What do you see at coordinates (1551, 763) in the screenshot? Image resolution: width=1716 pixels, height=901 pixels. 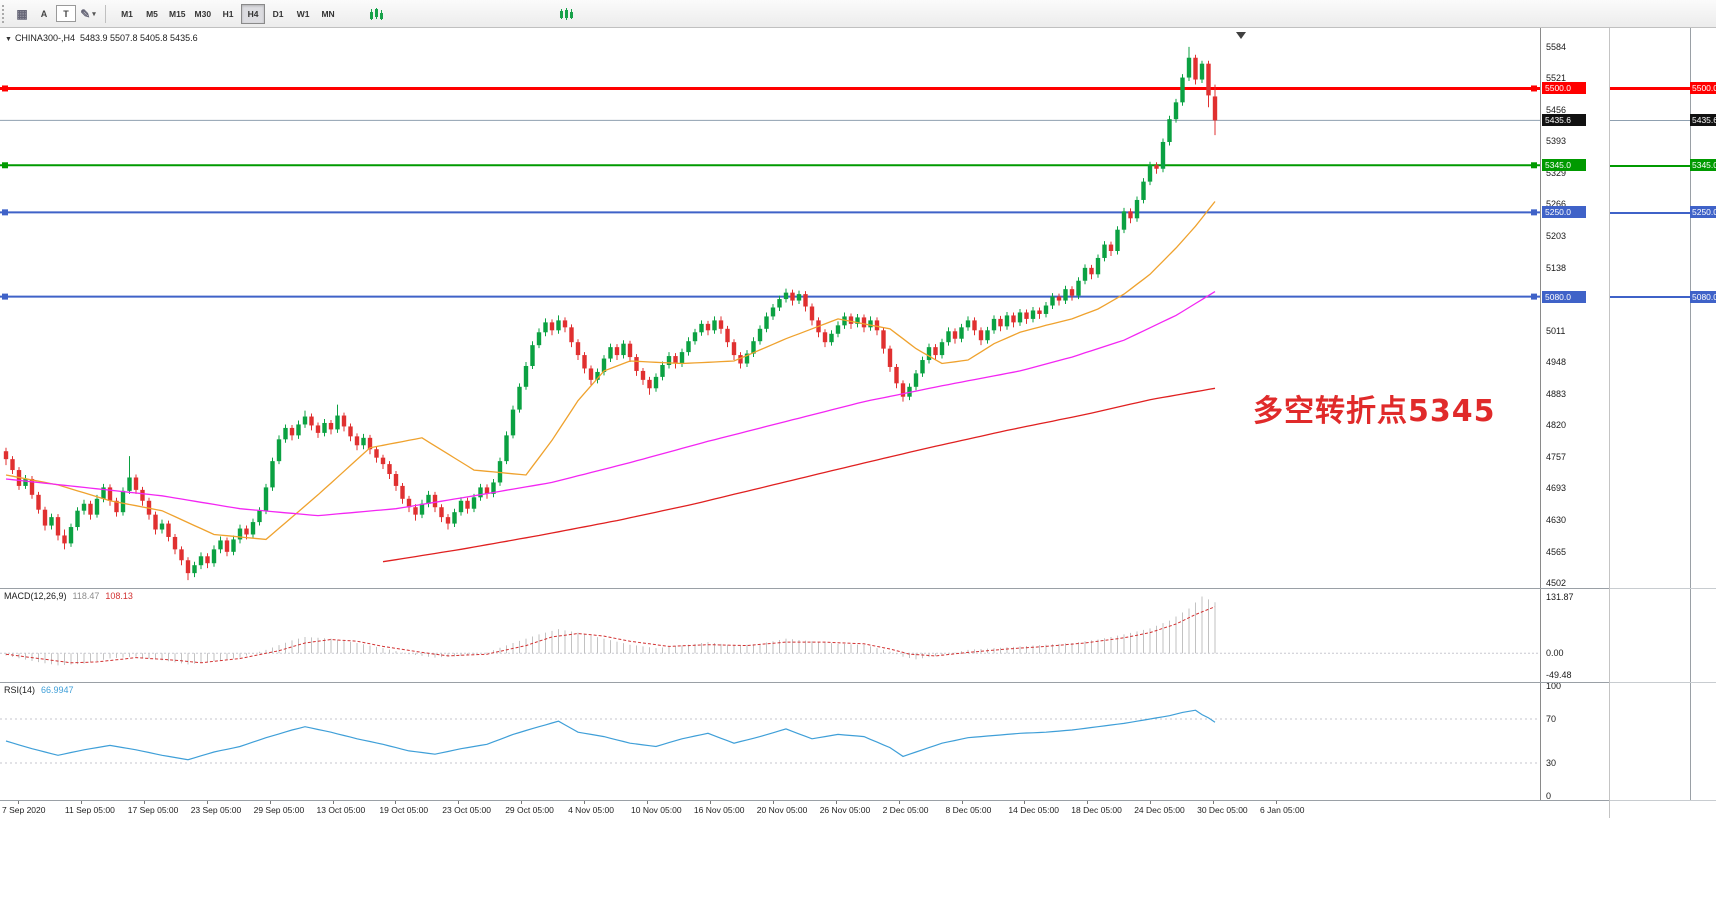 I see `rsi-tick: 30` at bounding box center [1551, 763].